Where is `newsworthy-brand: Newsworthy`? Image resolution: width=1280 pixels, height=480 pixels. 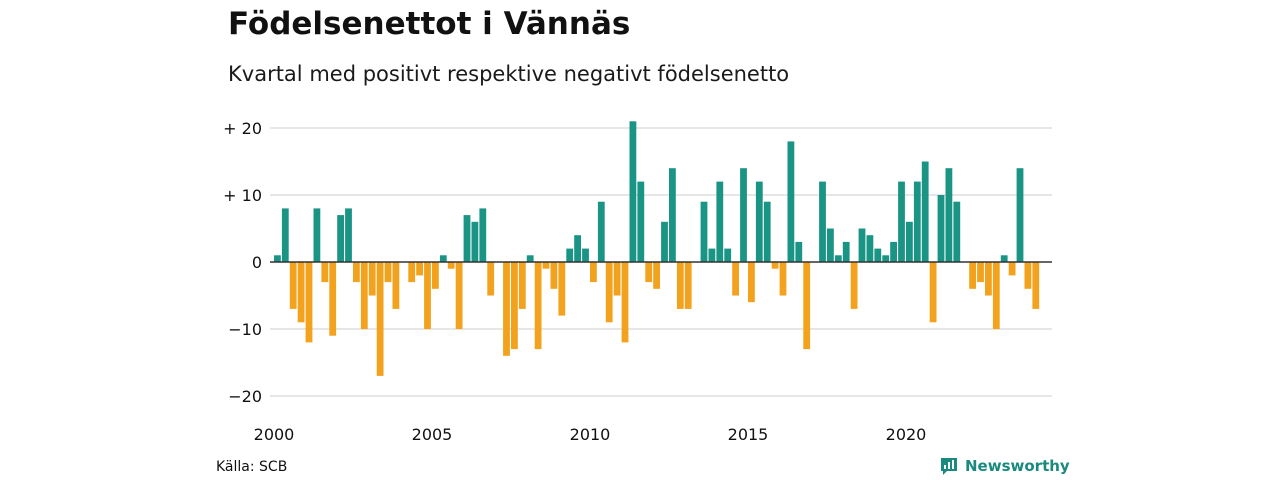
newsworthy-brand: Newsworthy is located at coordinates (1004, 466).